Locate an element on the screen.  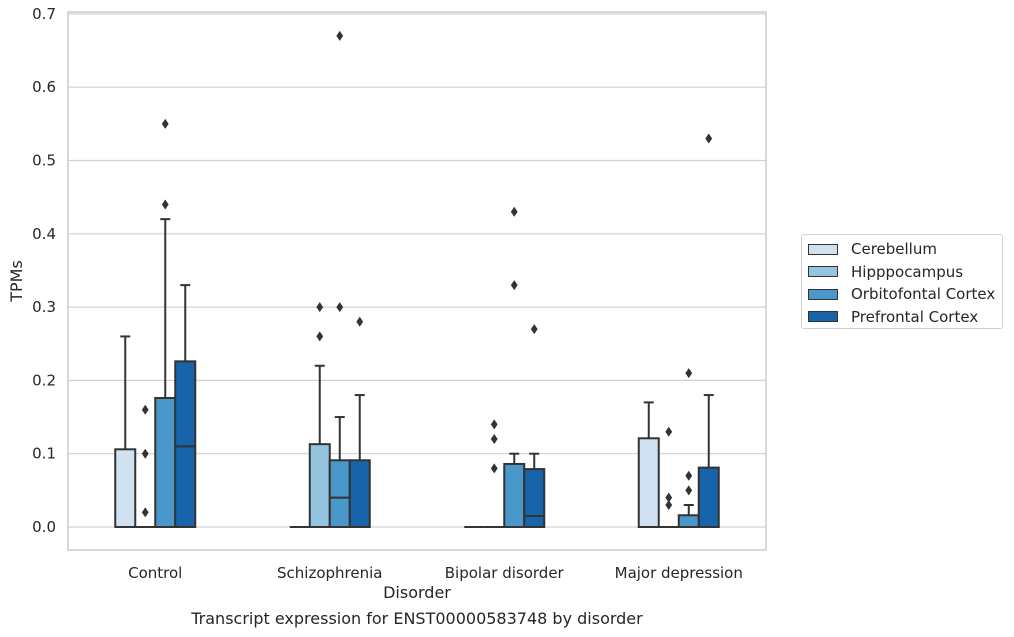
y-axis-title: TPMs is located at coordinates (16, 281).